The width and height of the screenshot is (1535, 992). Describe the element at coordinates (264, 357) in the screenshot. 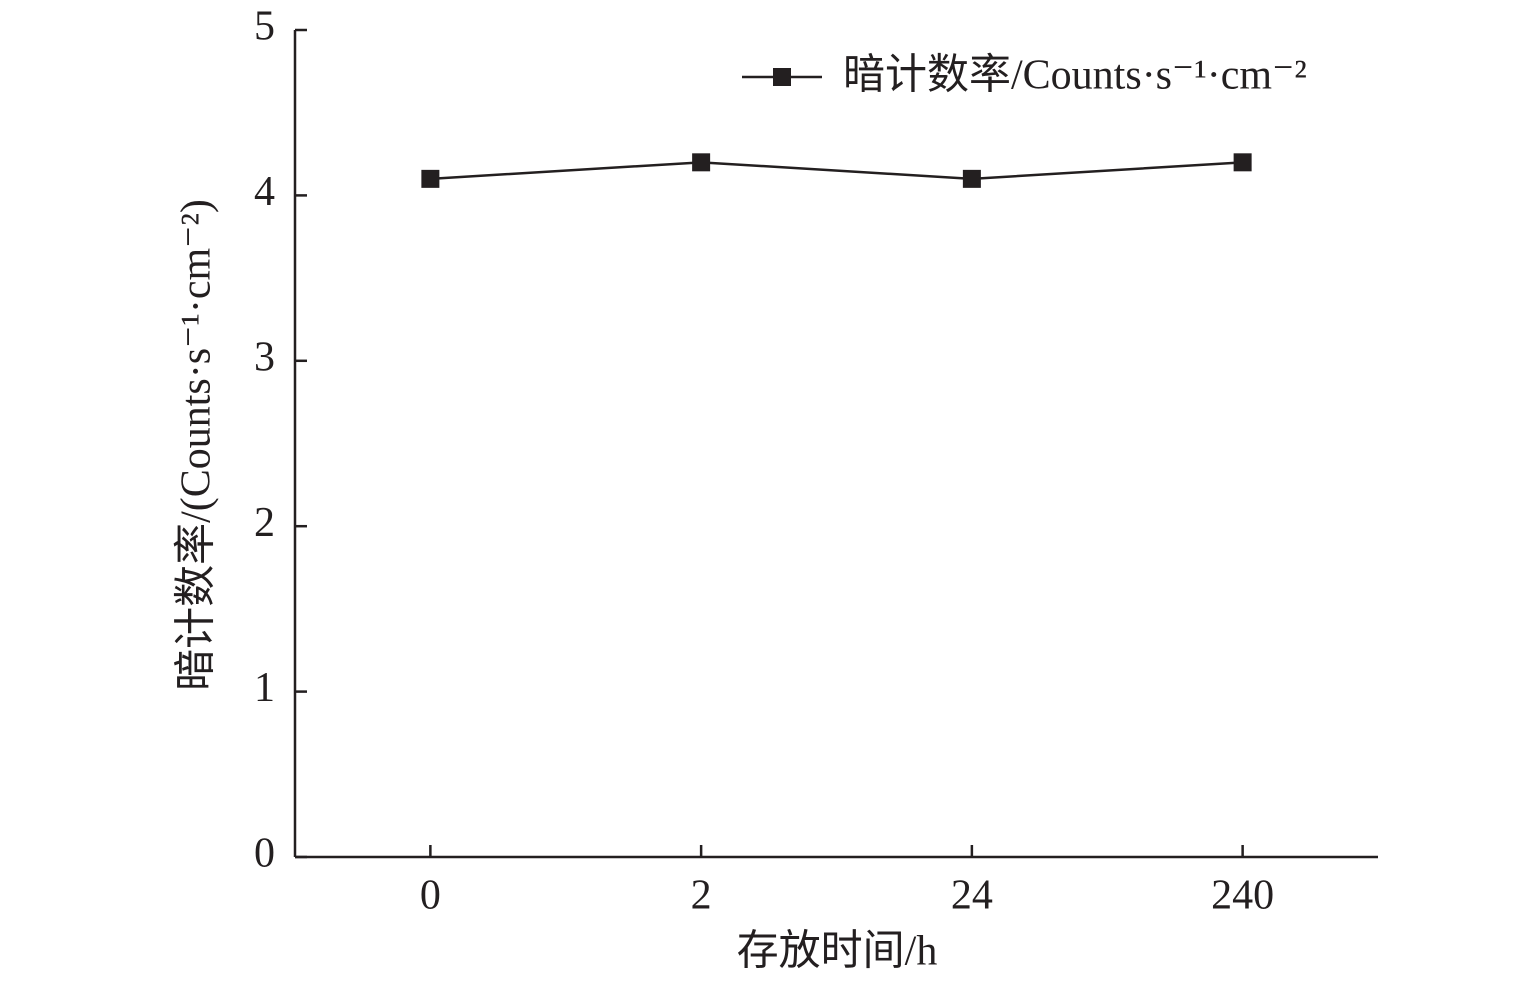

I see `y-tick-label: 3` at that location.